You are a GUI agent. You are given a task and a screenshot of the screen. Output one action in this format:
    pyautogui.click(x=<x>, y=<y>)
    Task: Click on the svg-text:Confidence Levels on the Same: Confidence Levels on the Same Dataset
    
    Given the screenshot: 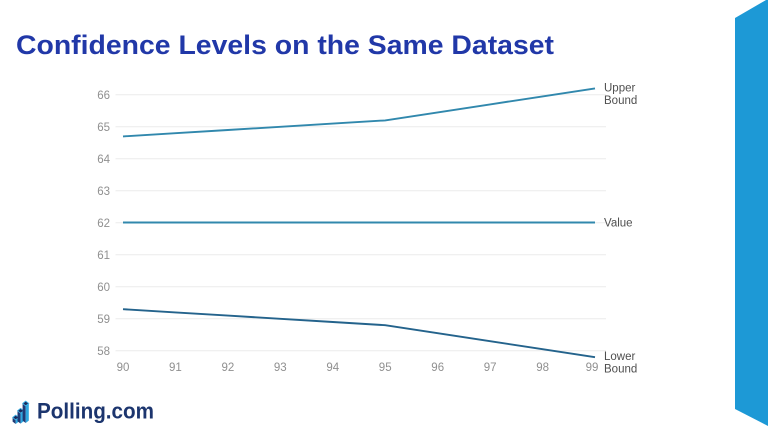 What is the action you would take?
    pyautogui.click(x=285, y=45)
    